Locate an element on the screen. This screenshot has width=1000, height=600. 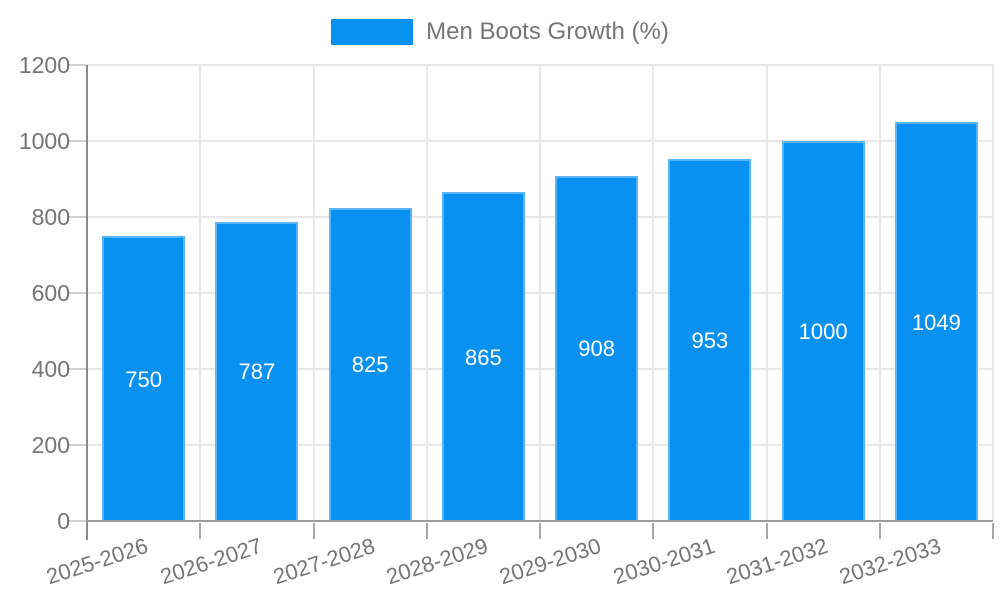
bar-value-label: 1000 is located at coordinates (823, 331).